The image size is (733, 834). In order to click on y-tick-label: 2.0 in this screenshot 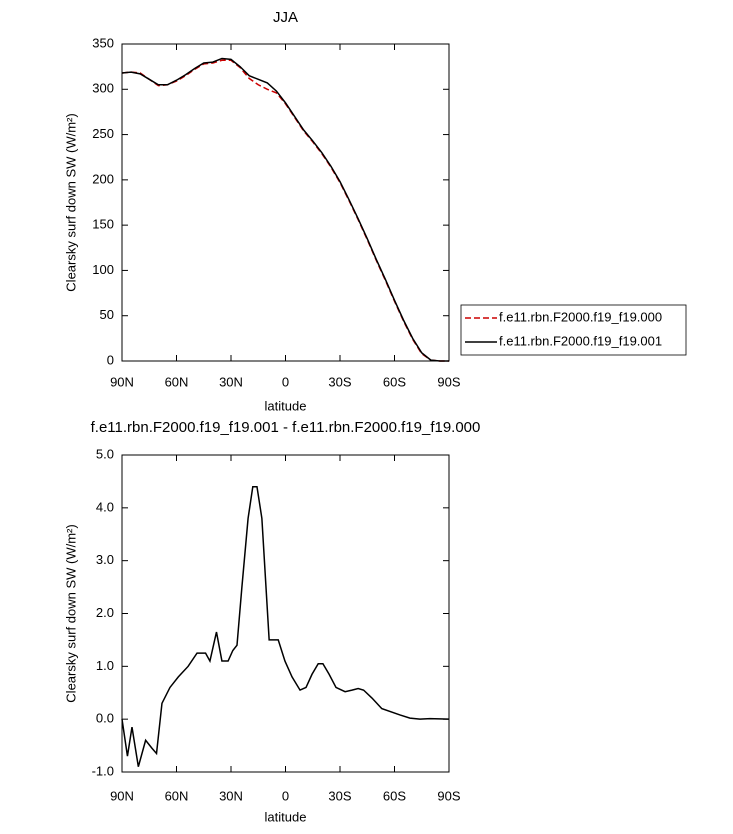, I will do `click(105, 612)`.